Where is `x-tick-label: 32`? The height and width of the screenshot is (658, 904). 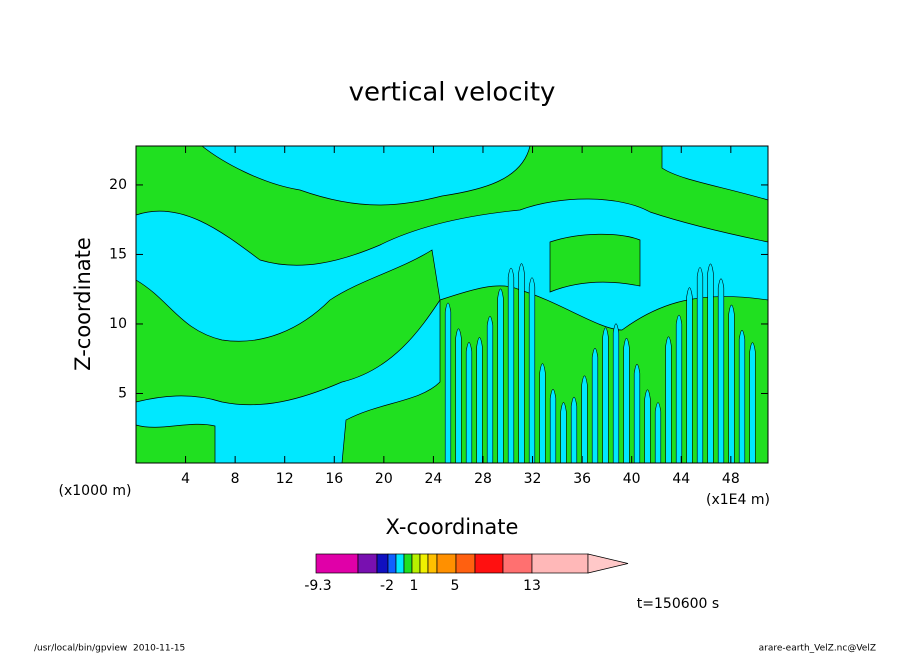
x-tick-label: 32 is located at coordinates (533, 479).